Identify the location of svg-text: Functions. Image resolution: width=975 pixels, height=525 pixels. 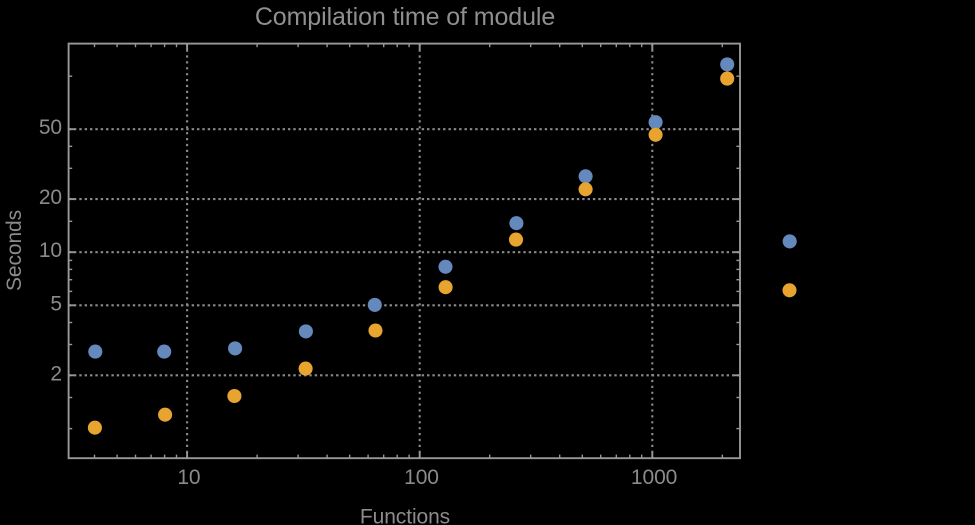
(405, 515).